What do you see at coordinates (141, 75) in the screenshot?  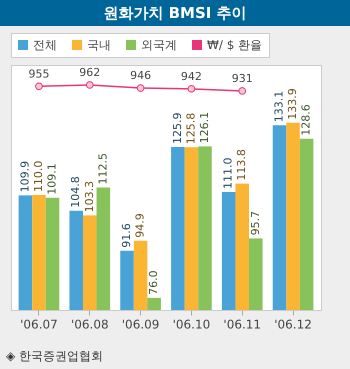 I see `data-label: 946` at bounding box center [141, 75].